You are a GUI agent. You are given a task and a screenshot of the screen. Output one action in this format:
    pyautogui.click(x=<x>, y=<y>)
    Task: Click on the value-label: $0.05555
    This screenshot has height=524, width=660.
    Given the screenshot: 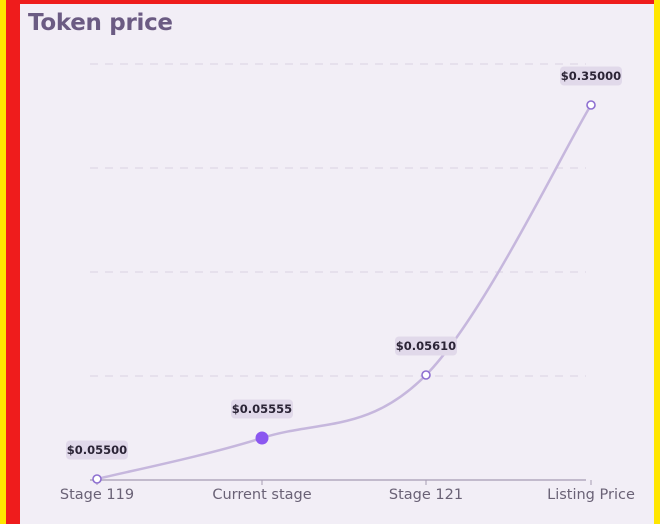 What is the action you would take?
    pyautogui.click(x=262, y=409)
    